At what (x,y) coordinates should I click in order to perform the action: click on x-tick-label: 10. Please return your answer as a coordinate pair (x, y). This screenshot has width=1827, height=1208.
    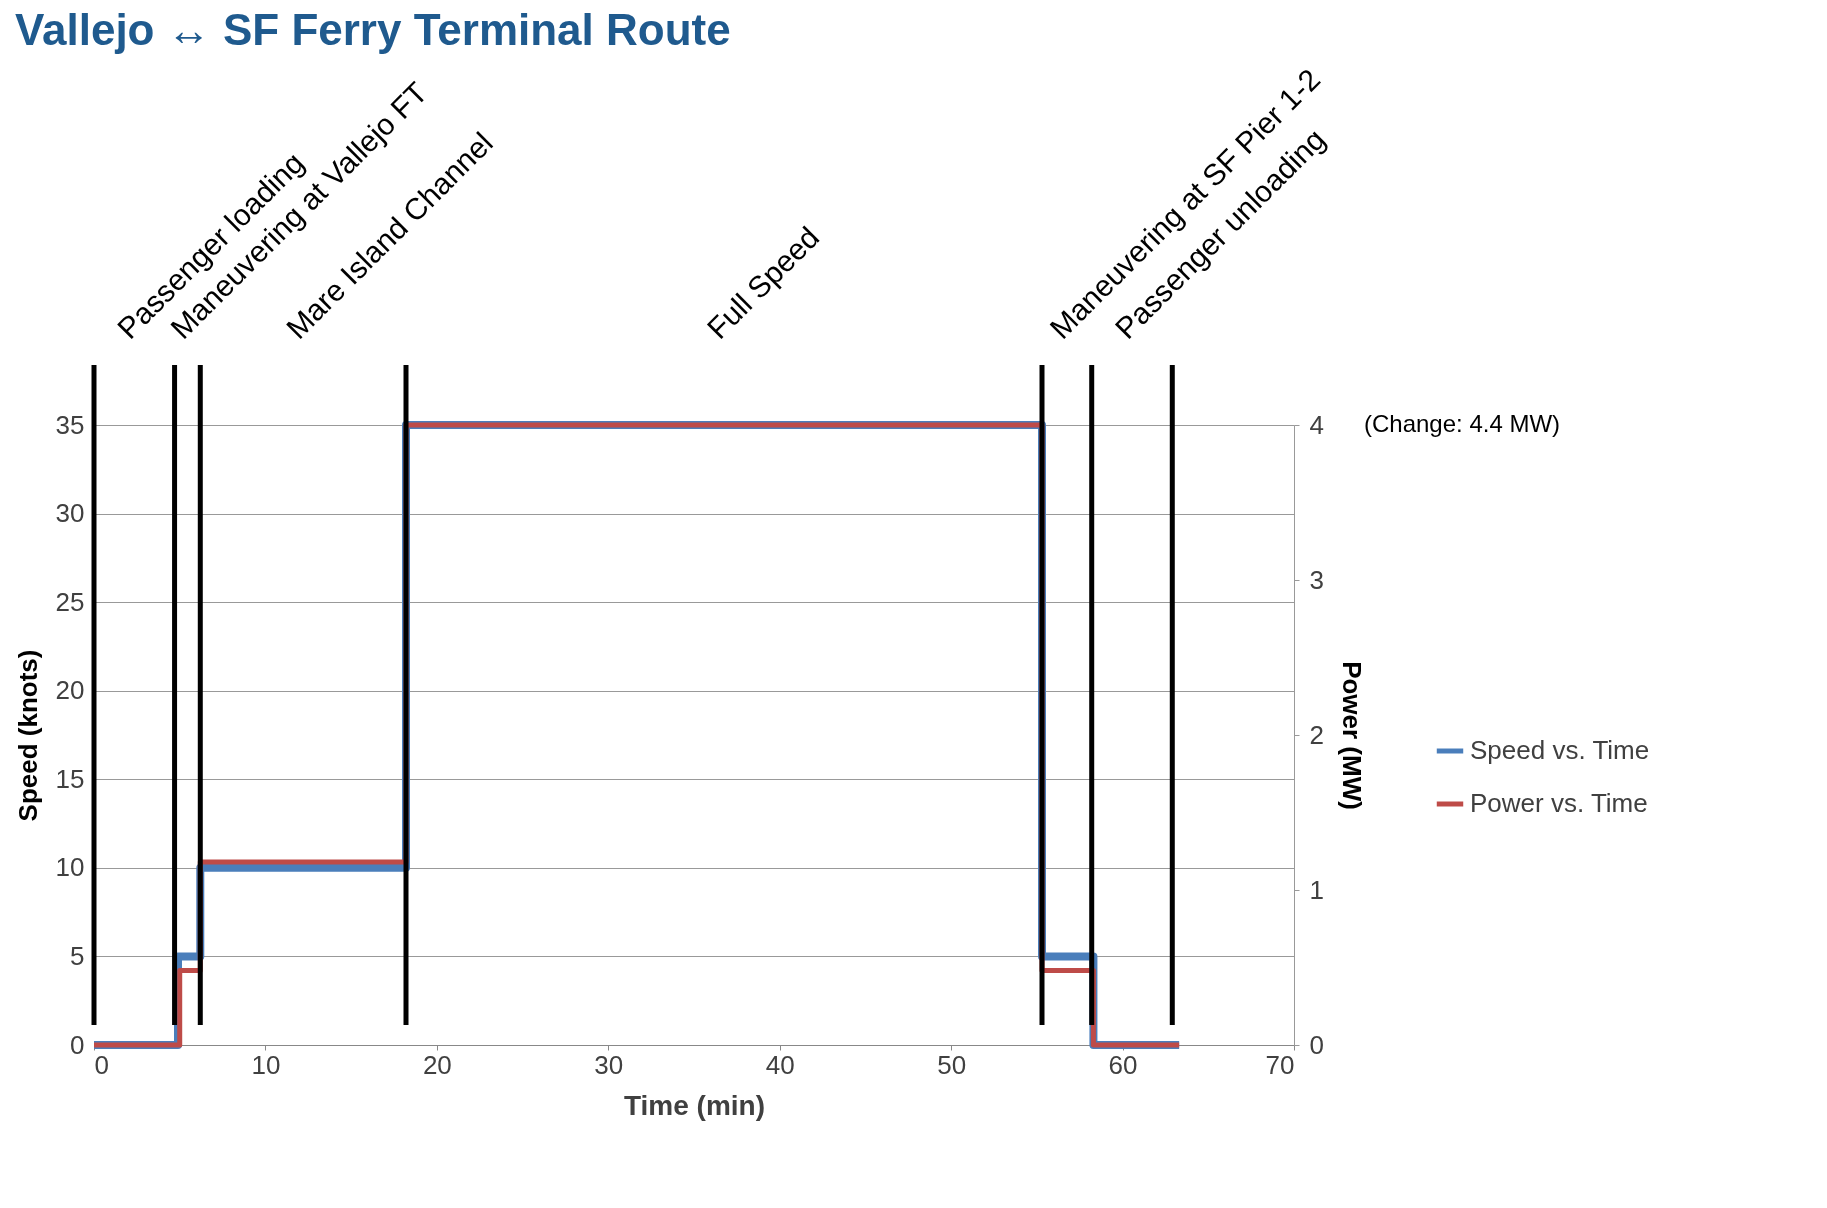
    Looking at the image, I should click on (266, 1064).